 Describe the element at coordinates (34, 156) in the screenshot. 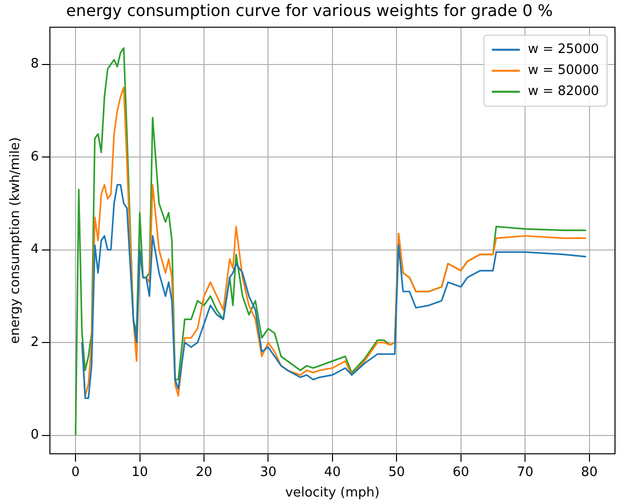

I see `y-tick-label: 6` at that location.